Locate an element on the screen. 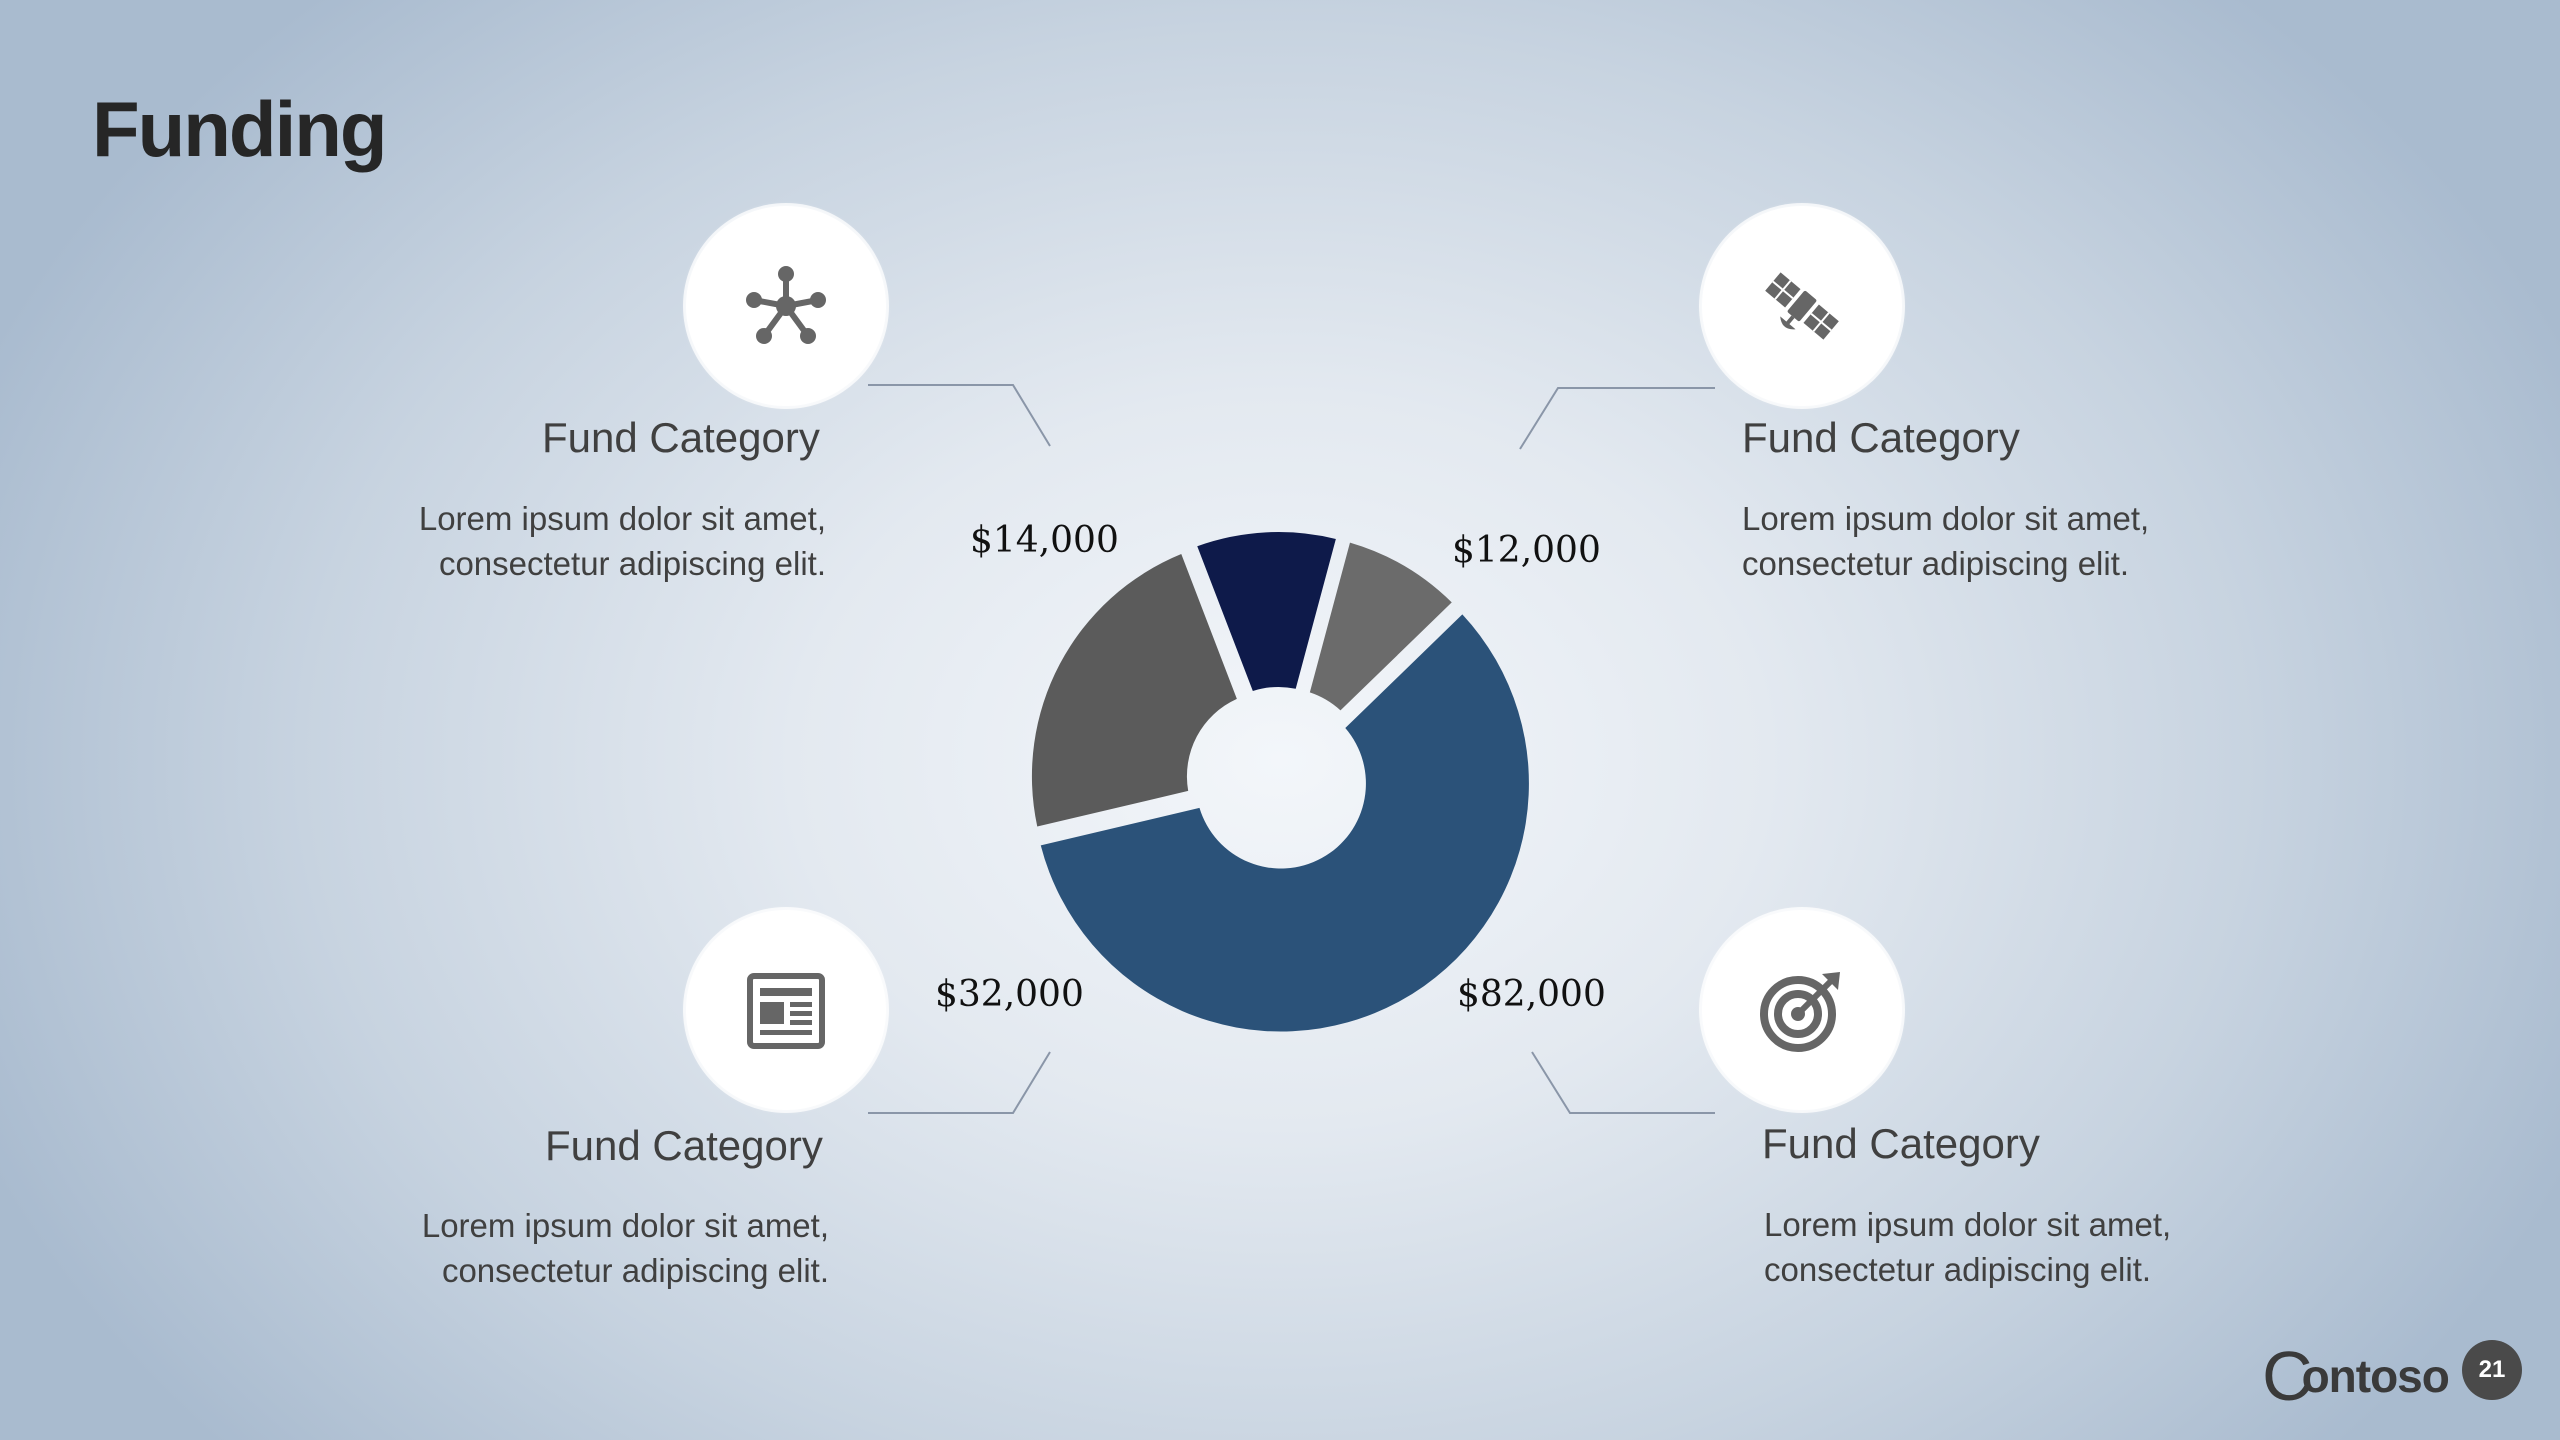  icon-circle-top-right is located at coordinates (1802, 306).